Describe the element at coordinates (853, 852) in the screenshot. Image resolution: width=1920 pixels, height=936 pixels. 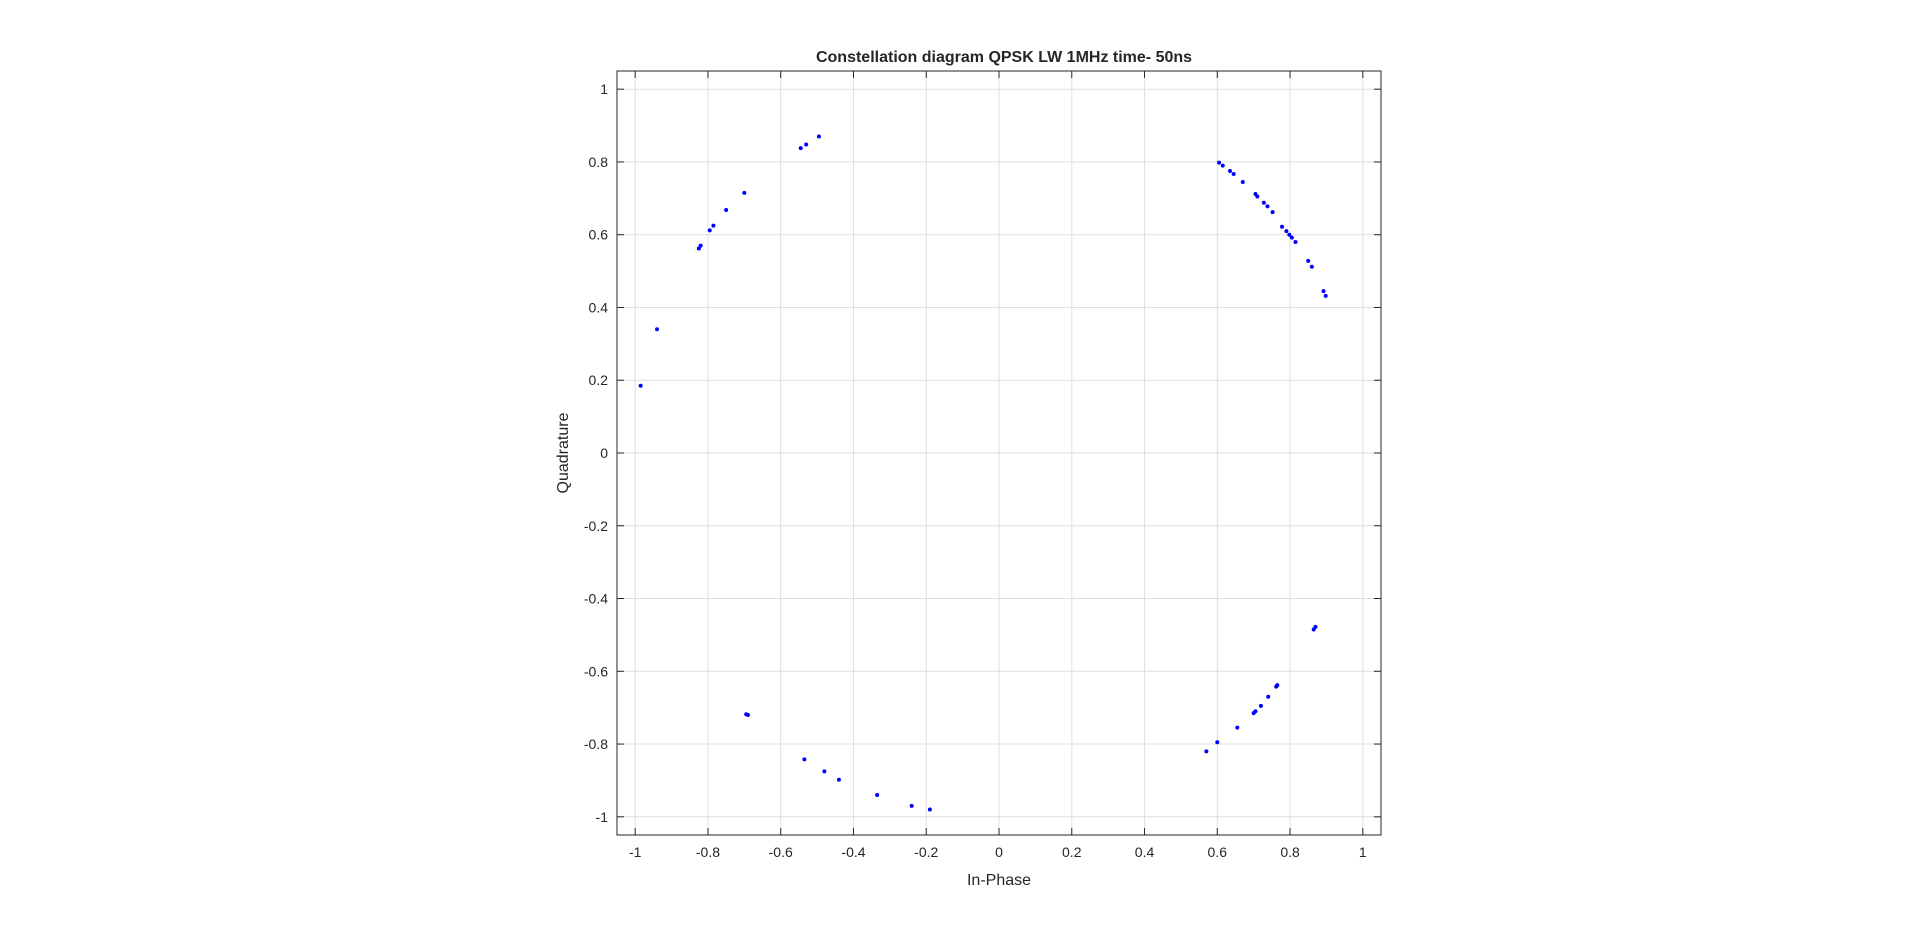
I see `x-tick-label: -0.4` at that location.